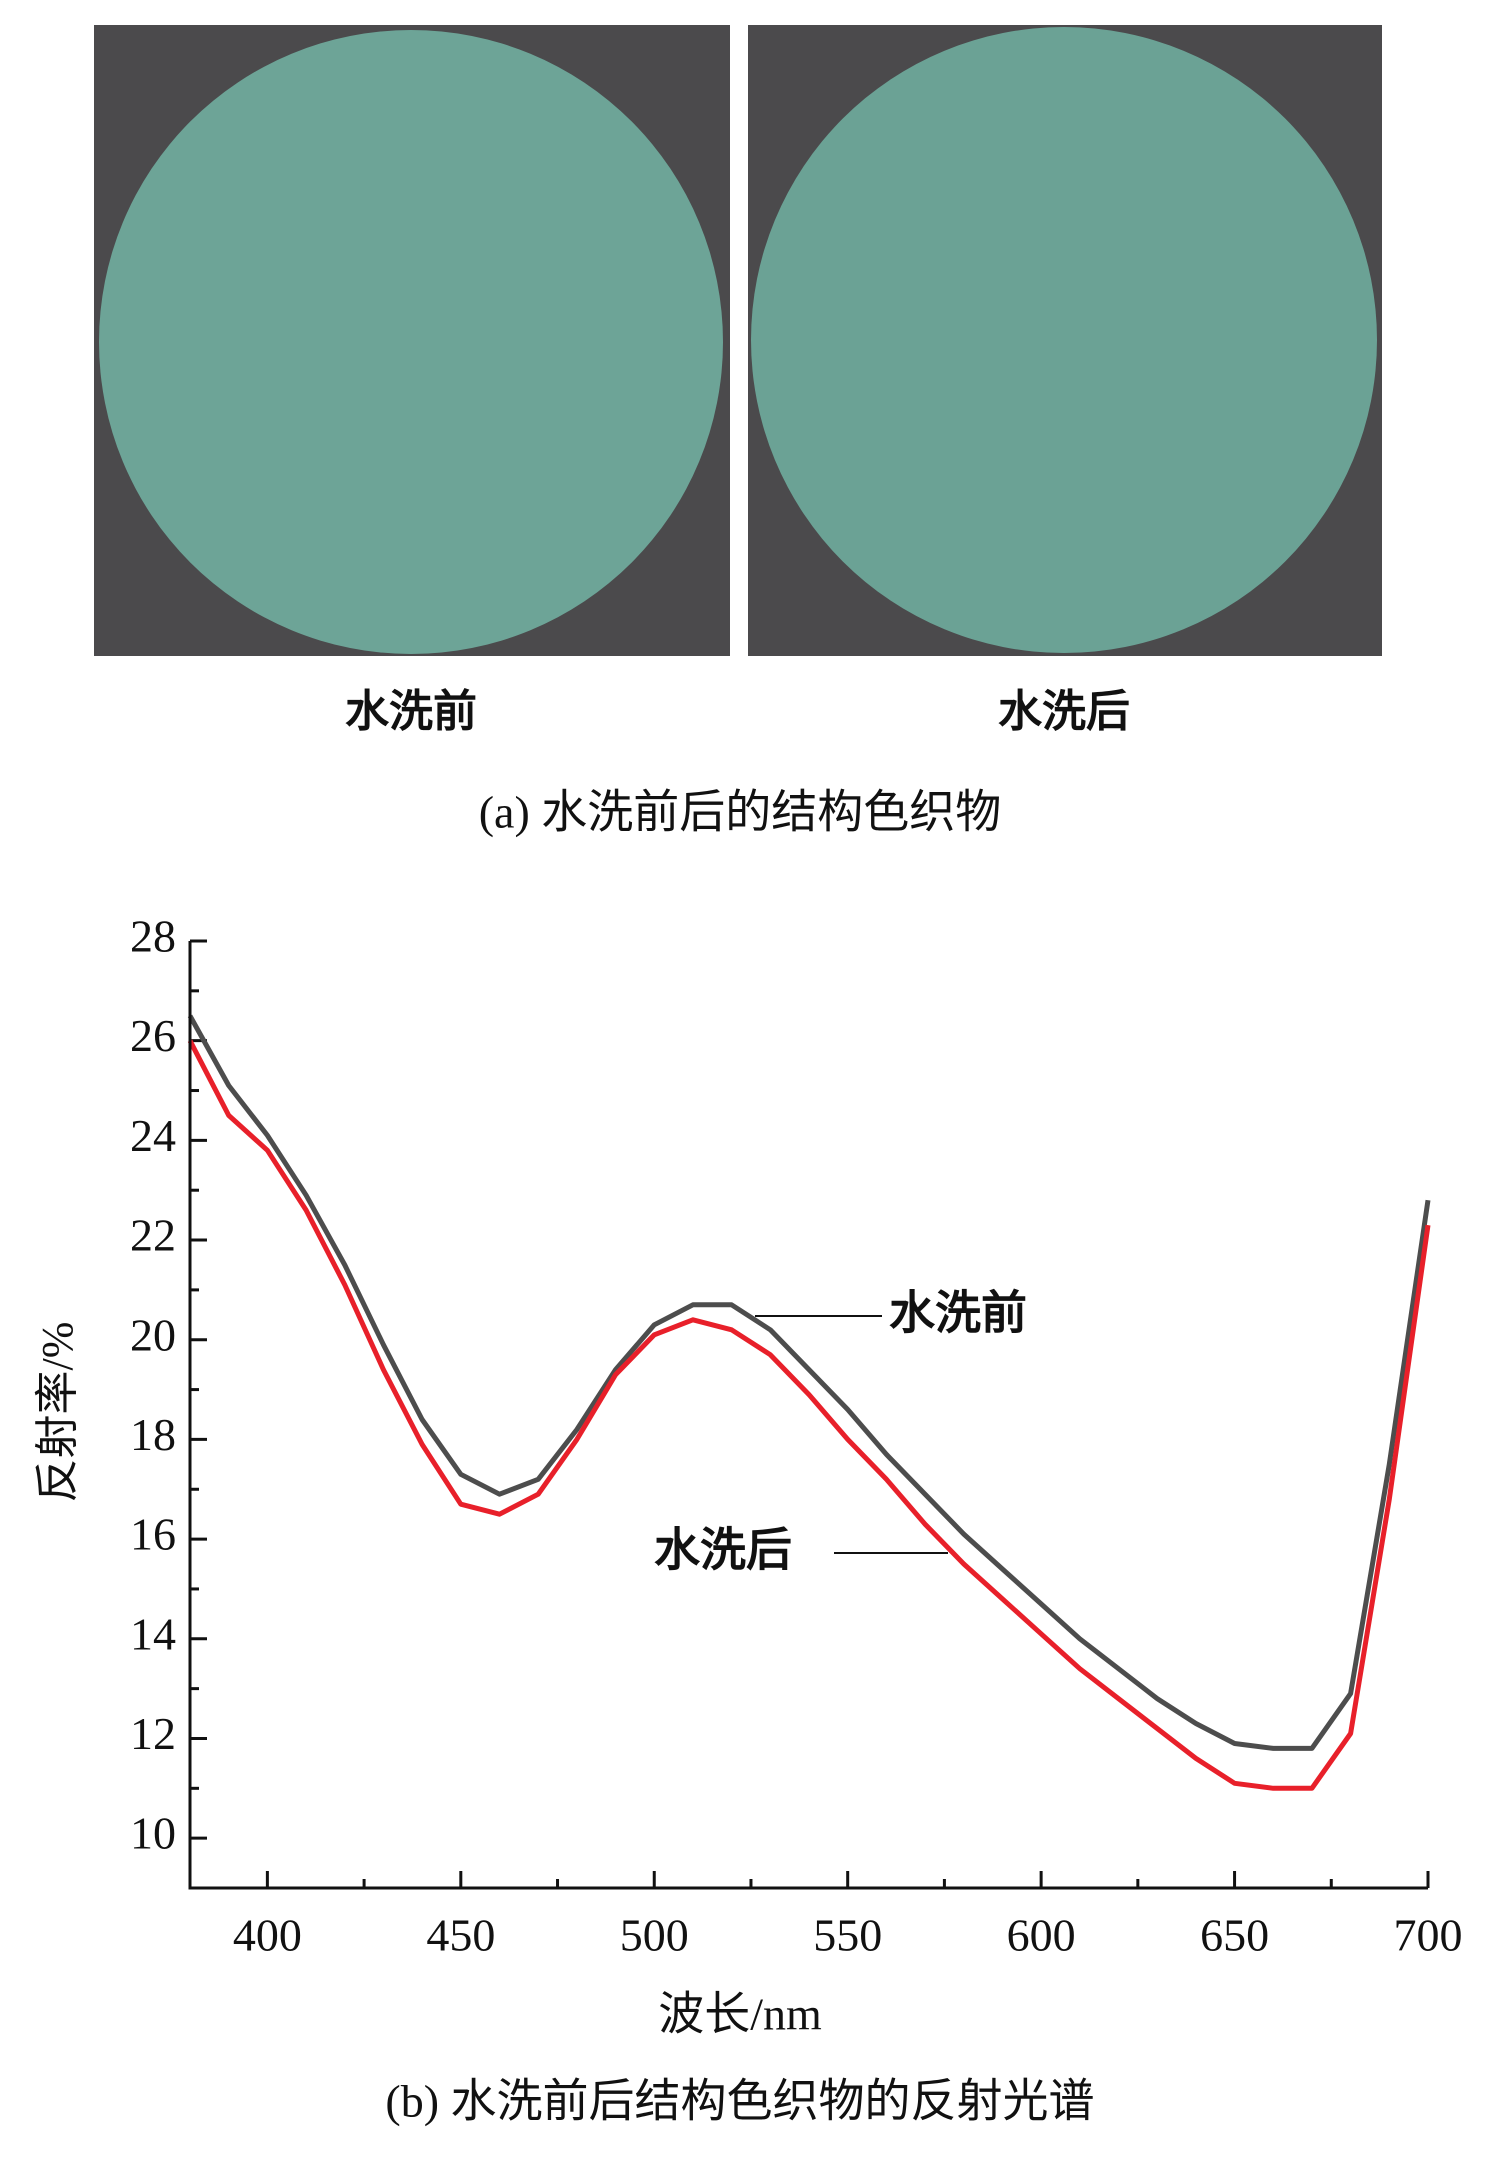 The width and height of the screenshot is (1488, 2173). I want to click on chart-caption: (b) 水洗前后结构色织物的反射光谱, so click(739, 2101).